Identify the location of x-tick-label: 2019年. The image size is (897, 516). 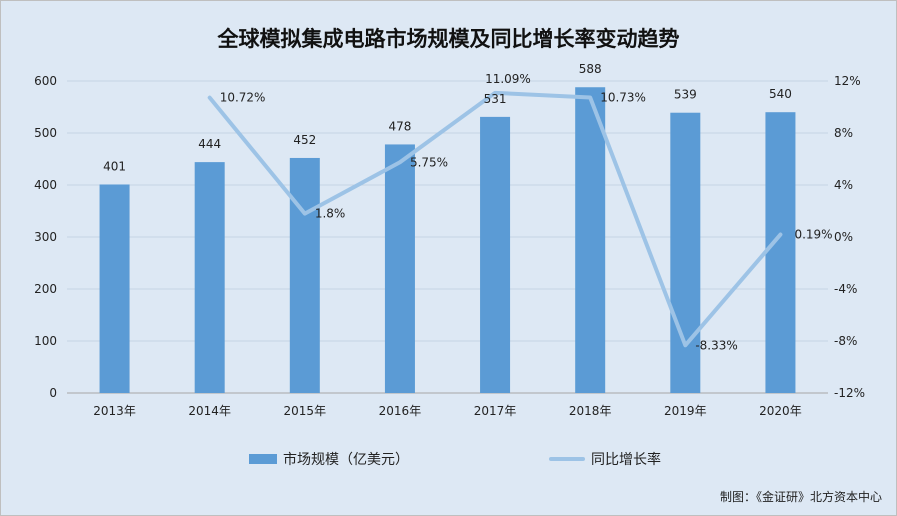
(685, 411).